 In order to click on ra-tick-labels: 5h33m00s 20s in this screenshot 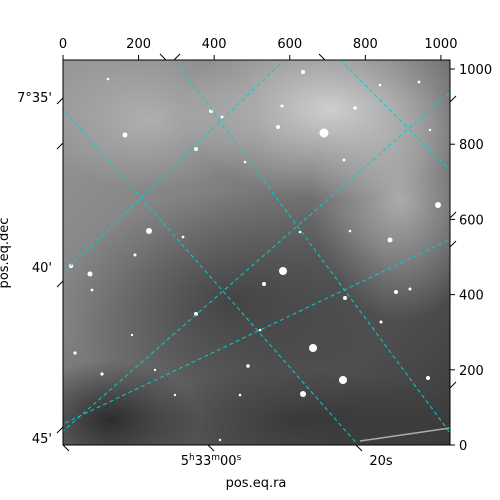, I will do `click(287, 461)`.